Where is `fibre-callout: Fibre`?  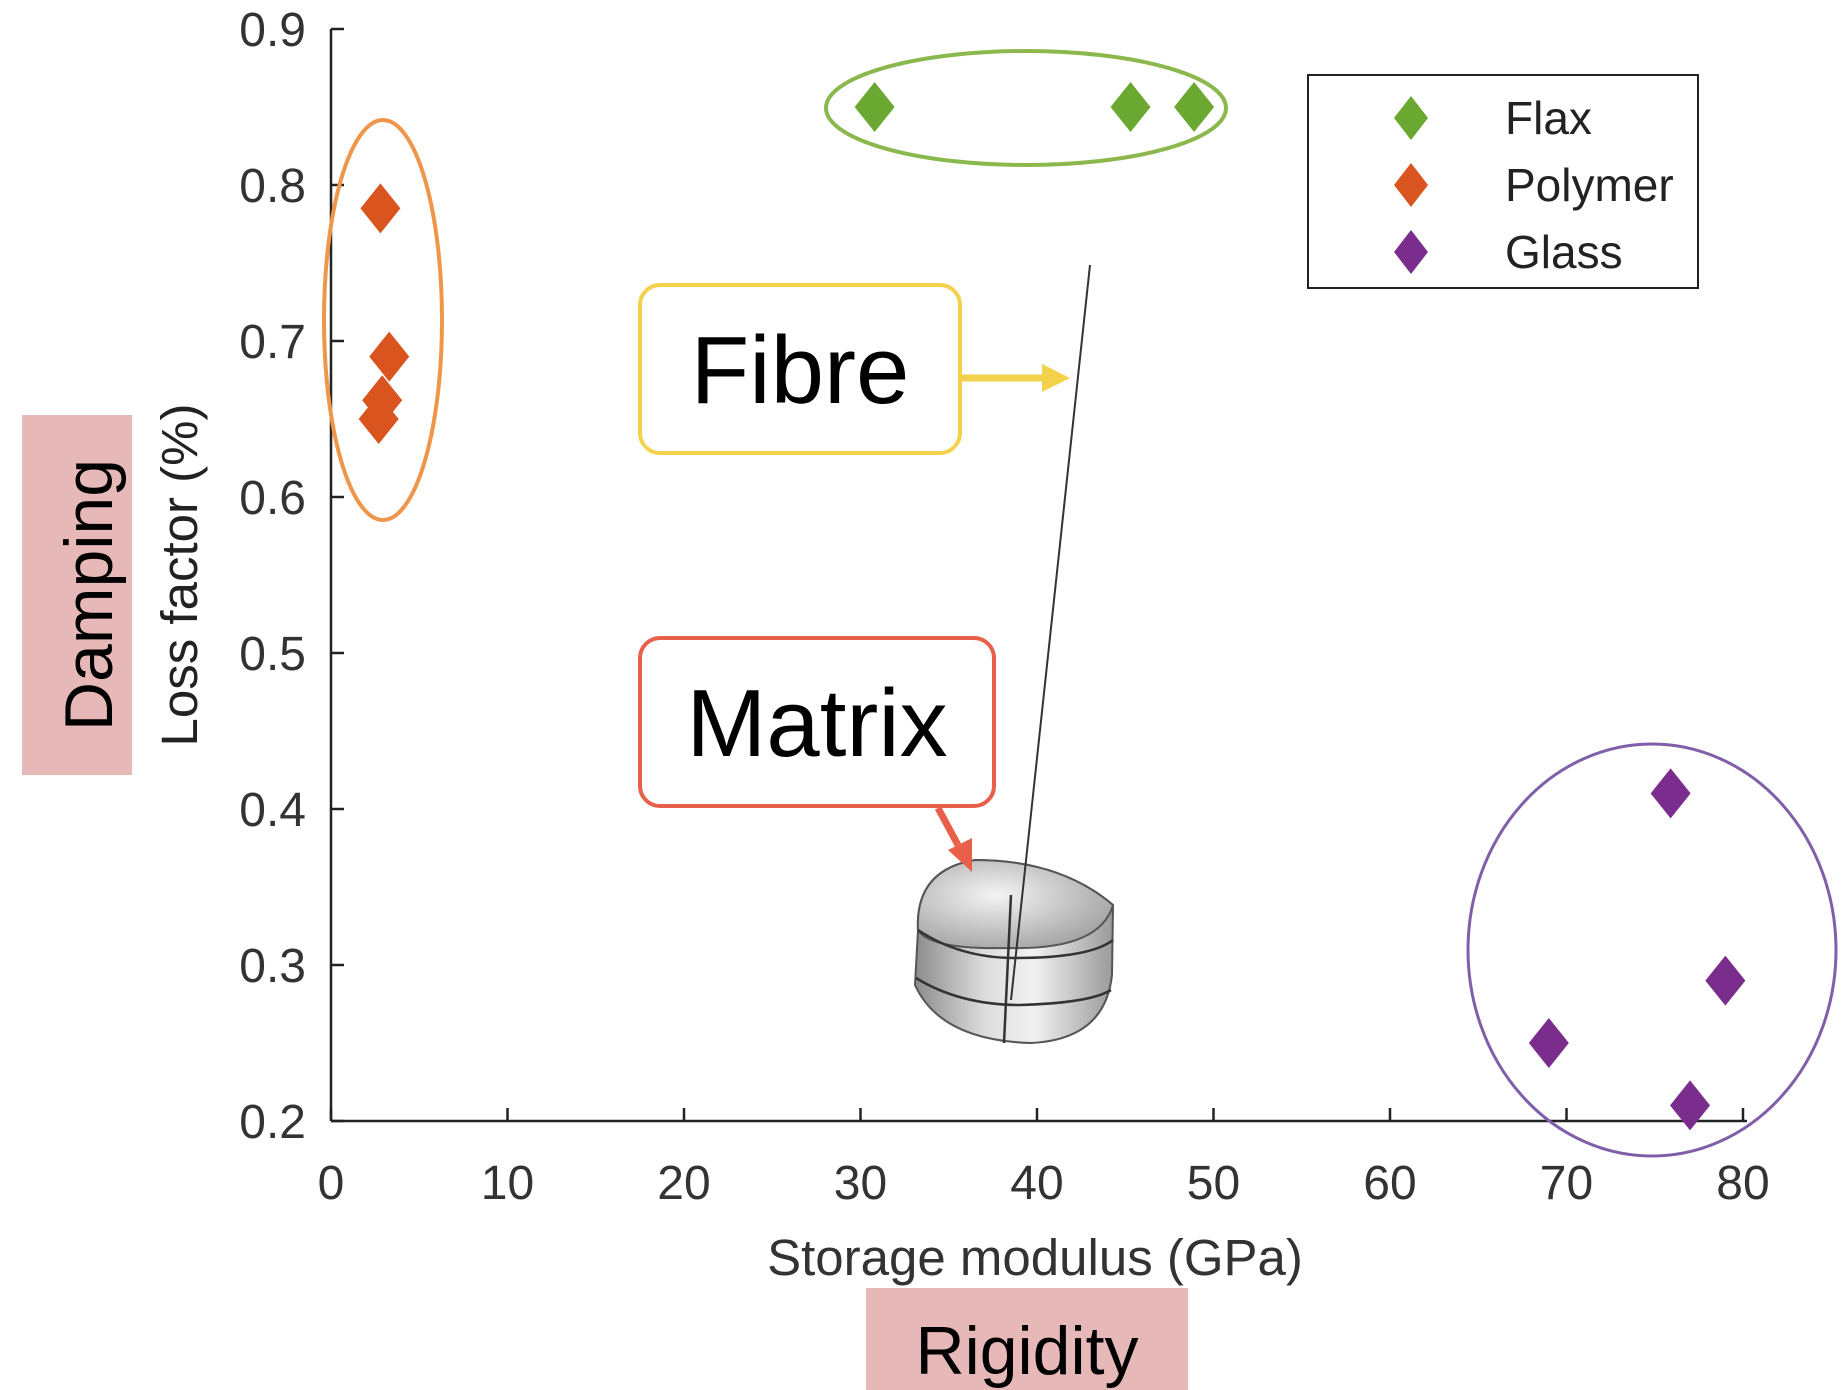
fibre-callout: Fibre is located at coordinates (854, 369).